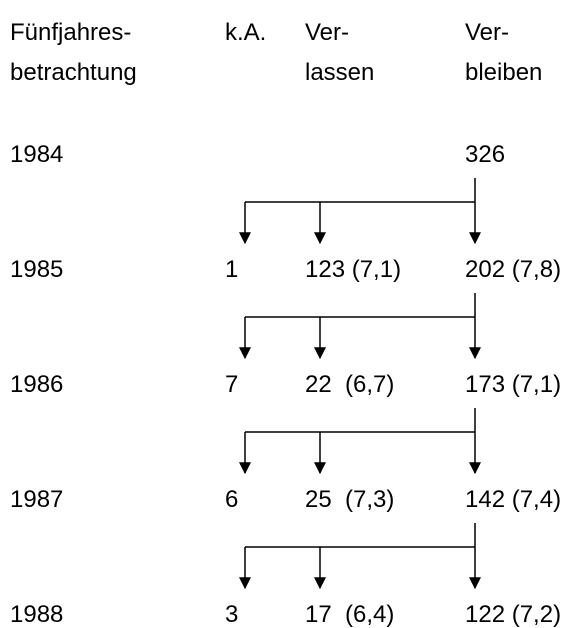 This screenshot has height=628, width=584. What do you see at coordinates (349, 384) in the screenshot?
I see `cell-verlassen: 22 (6,7)` at bounding box center [349, 384].